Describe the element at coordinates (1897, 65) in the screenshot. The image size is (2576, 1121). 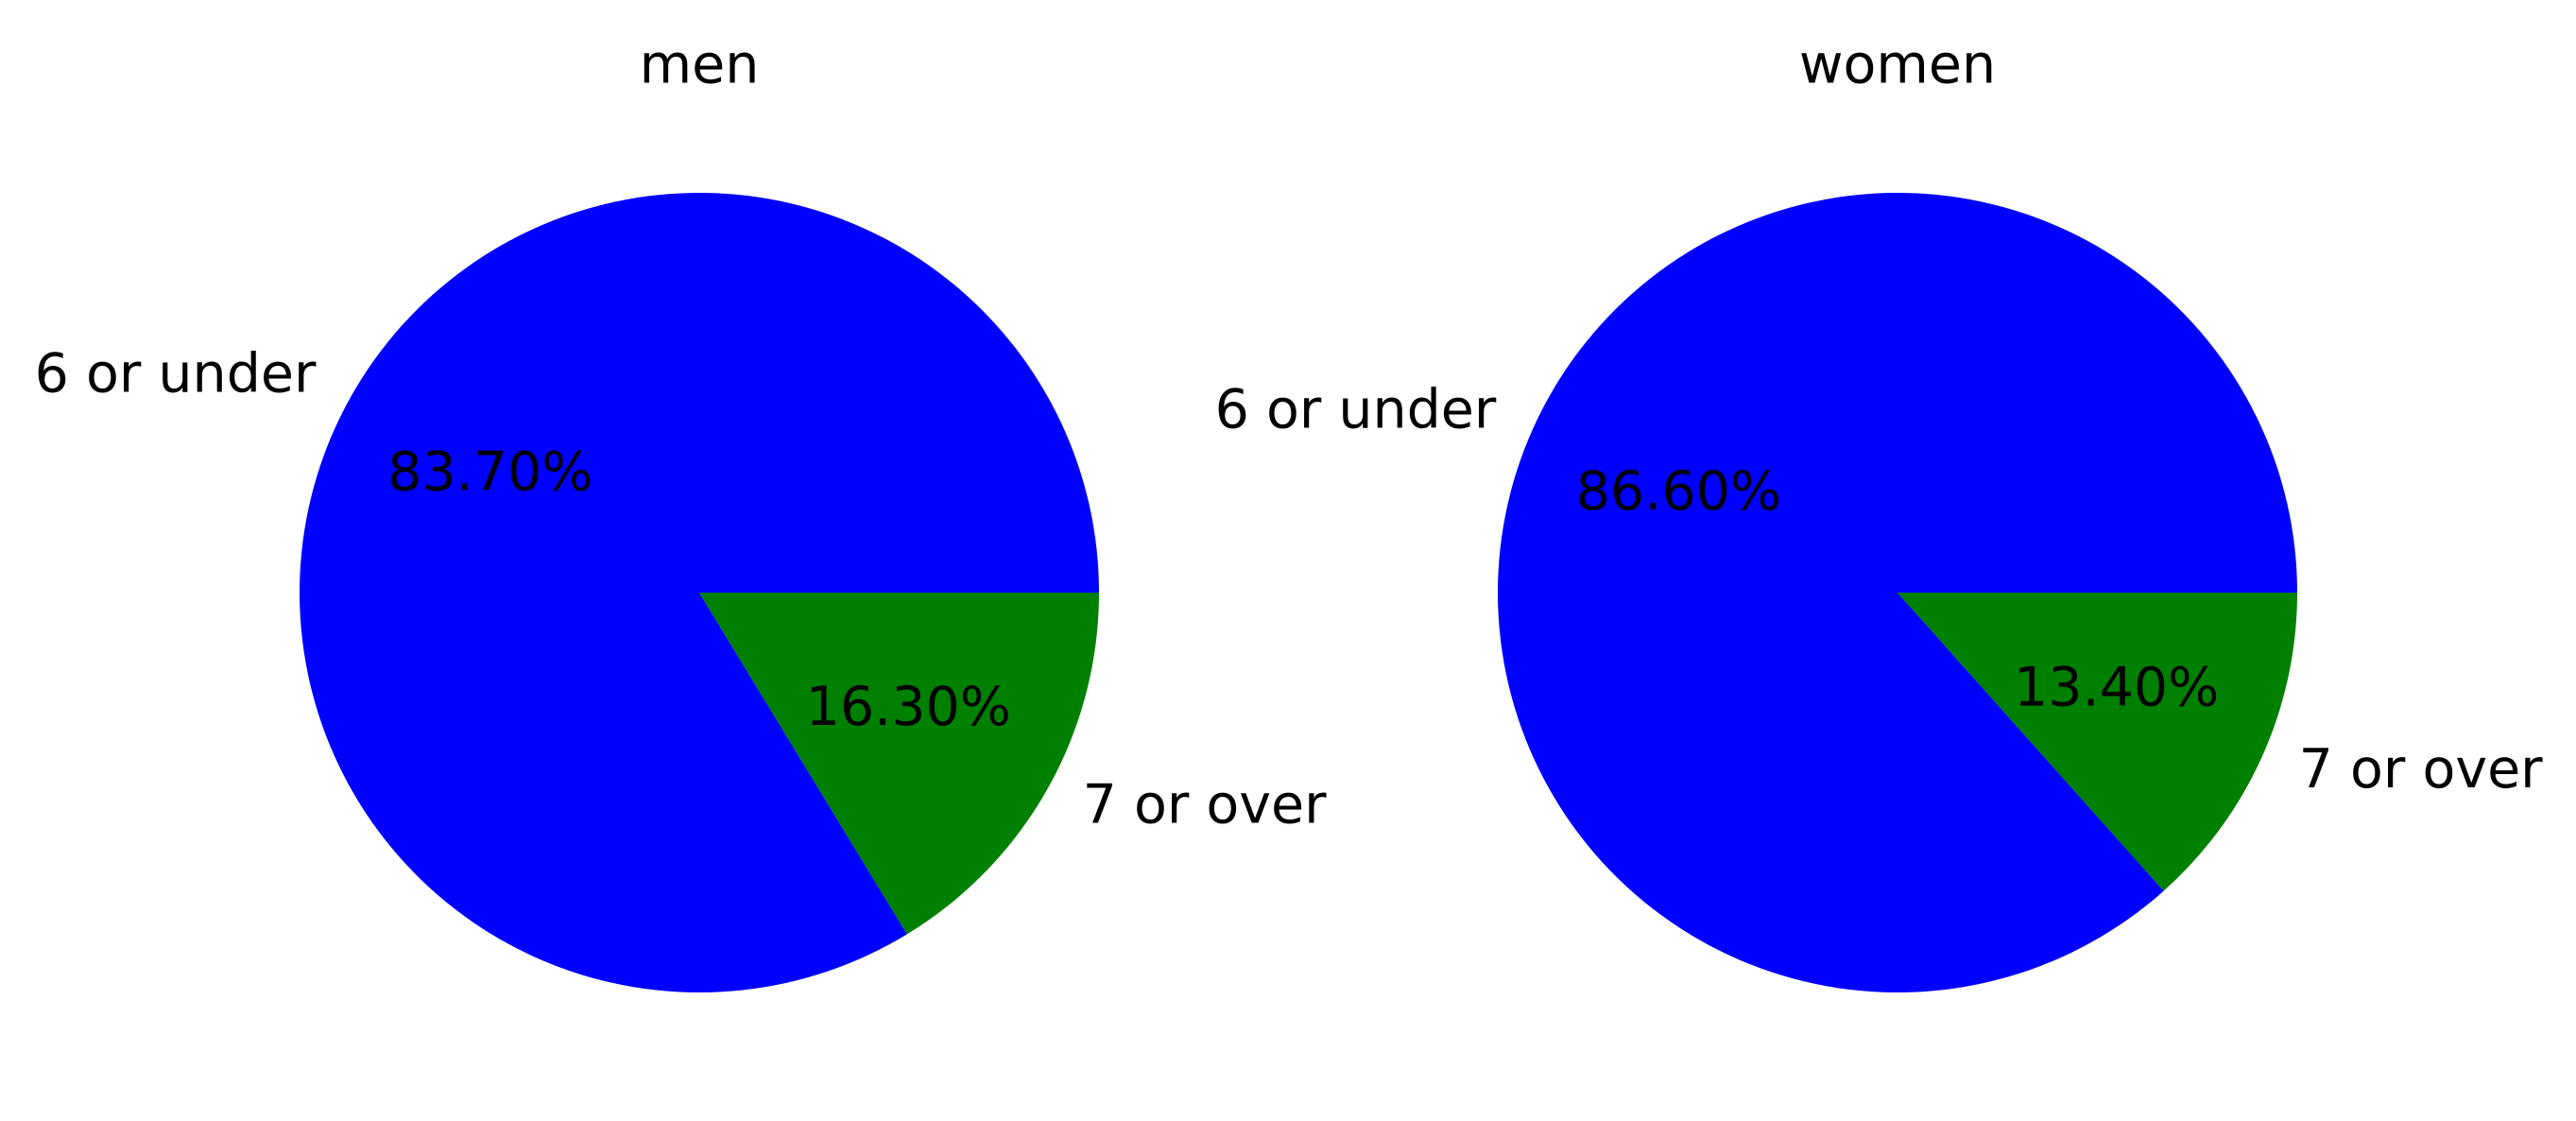
I see `chart-title: women` at that location.